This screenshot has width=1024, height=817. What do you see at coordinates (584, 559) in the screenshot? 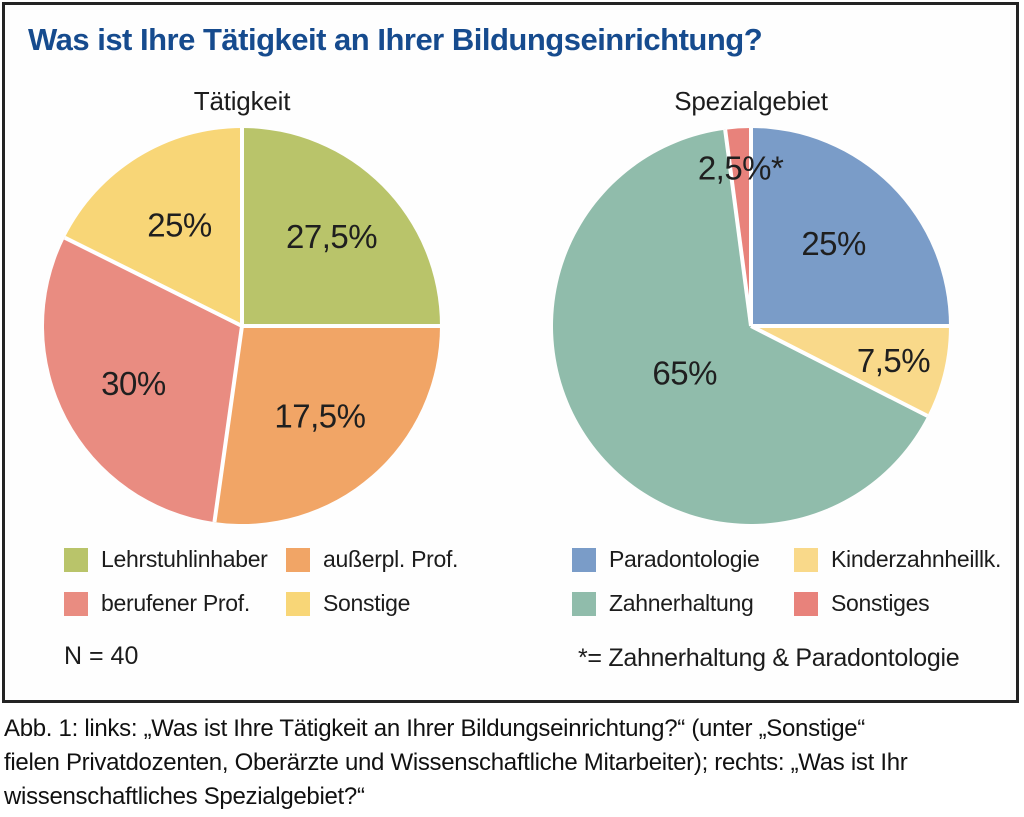
I see `legend-swatch-paradontologie` at bounding box center [584, 559].